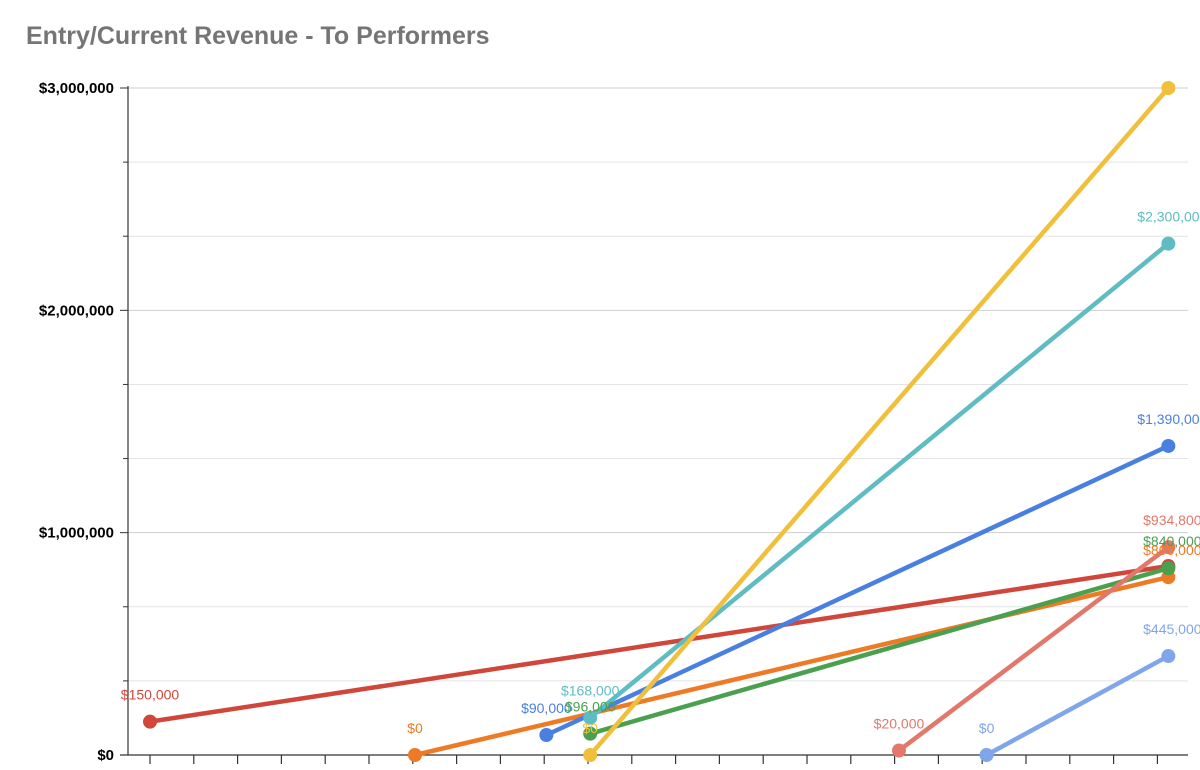 Image resolution: width=1200 pixels, height=770 pixels. Describe the element at coordinates (546, 708) in the screenshot. I see `data-label: $90,000` at that location.